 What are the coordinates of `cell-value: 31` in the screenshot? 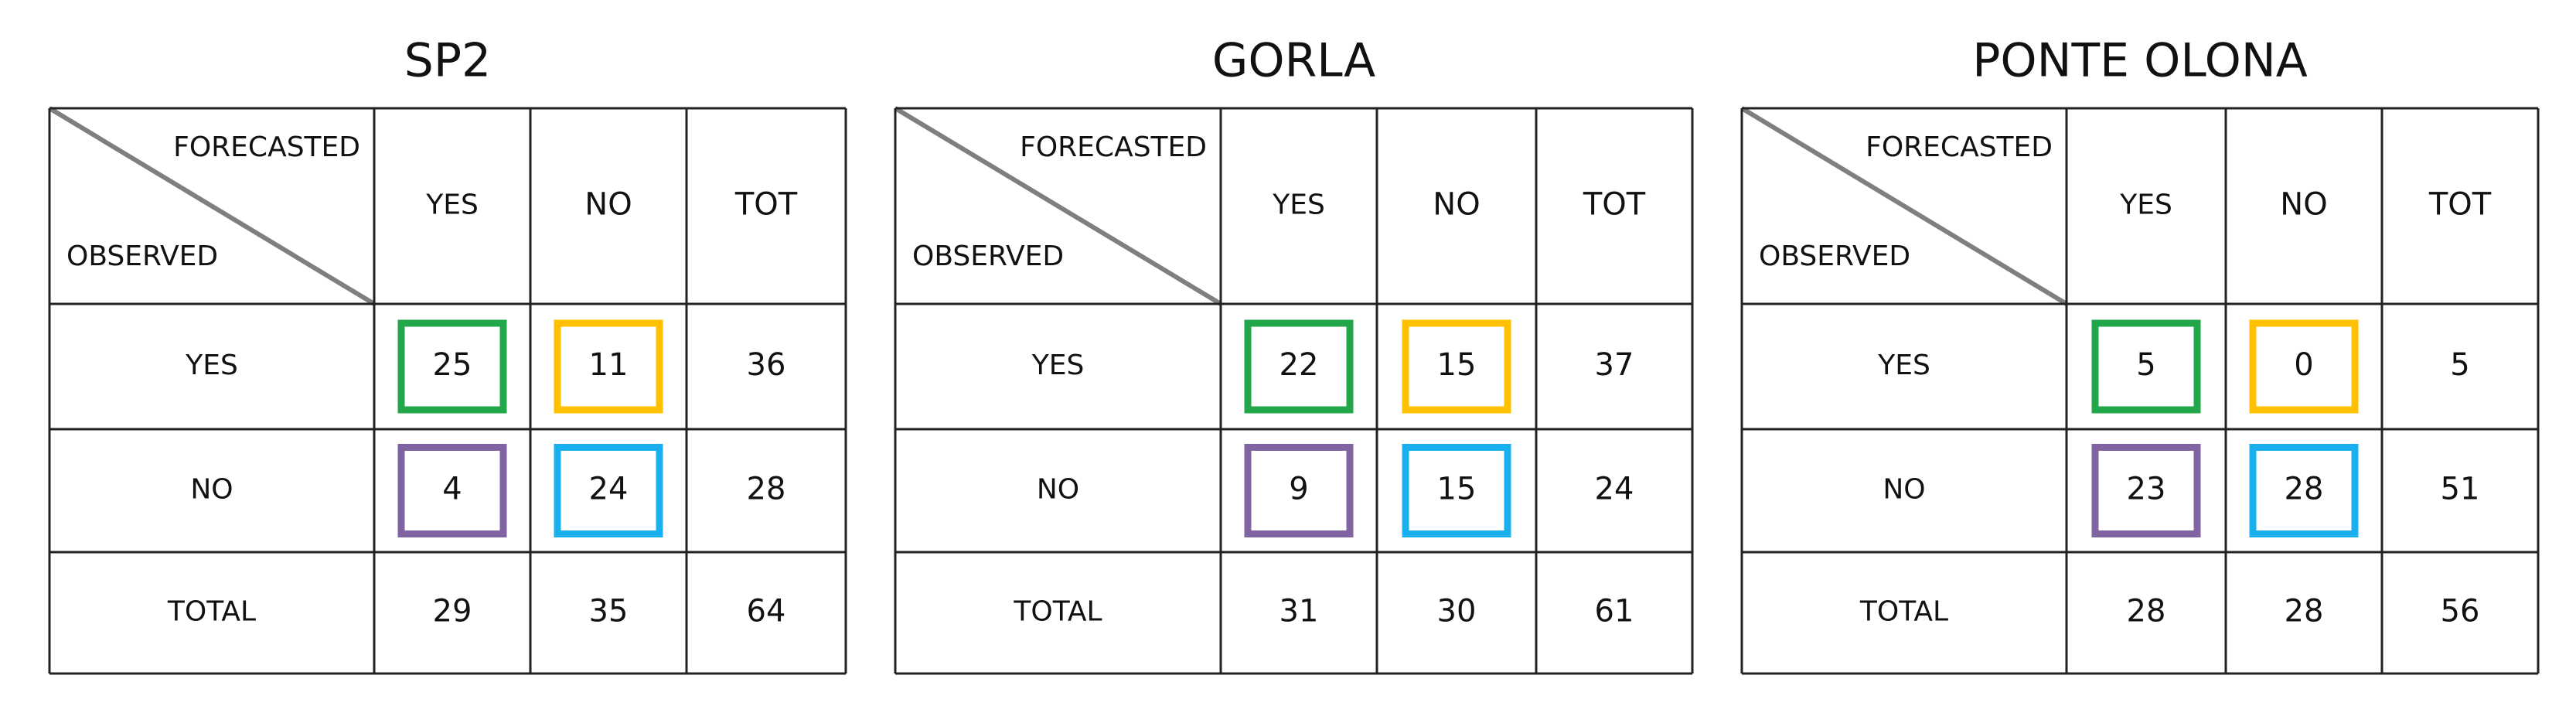 It's located at (1299, 611).